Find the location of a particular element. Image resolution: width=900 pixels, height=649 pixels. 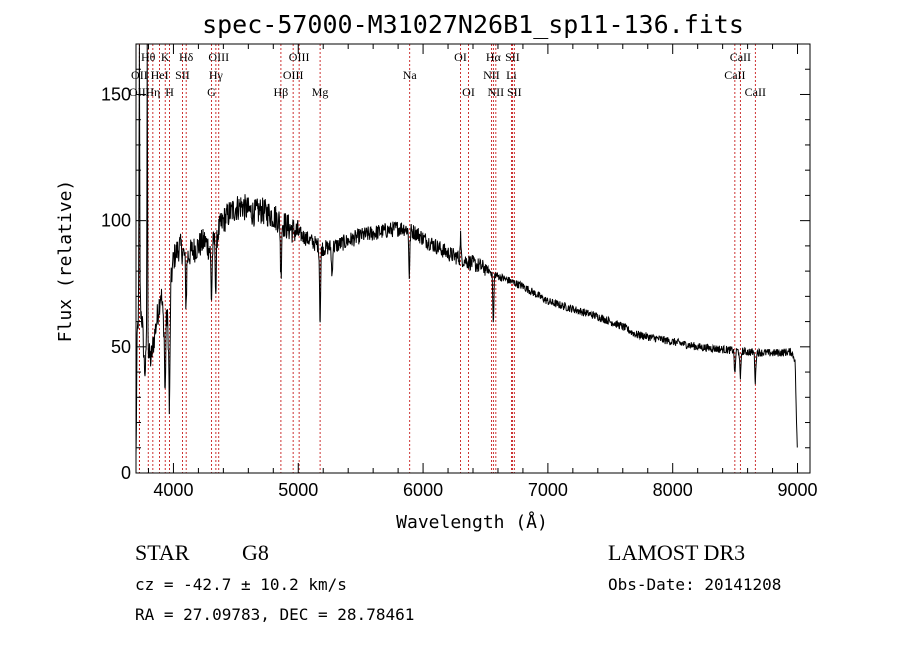

spectral-line-label: Hη is located at coordinates (152, 92).